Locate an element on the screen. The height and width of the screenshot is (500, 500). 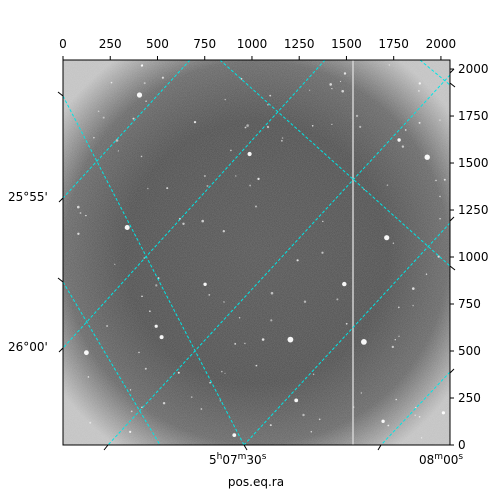
x-pixel-ticks: 0 250 500 750 1000 1250 1500 1750 2000 is located at coordinates (257, 48).